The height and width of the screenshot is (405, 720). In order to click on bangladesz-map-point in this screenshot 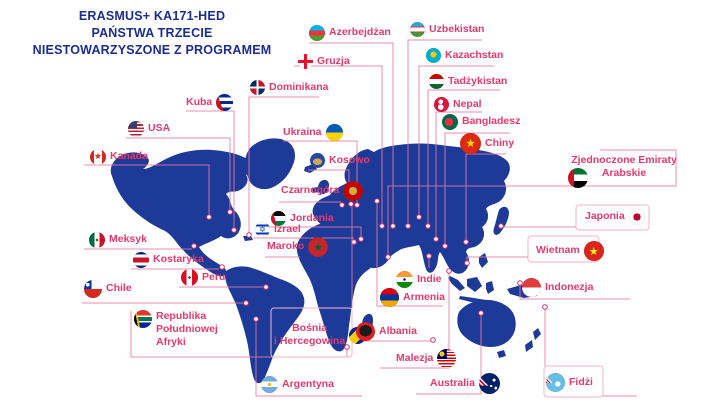, I will do `click(445, 246)`.